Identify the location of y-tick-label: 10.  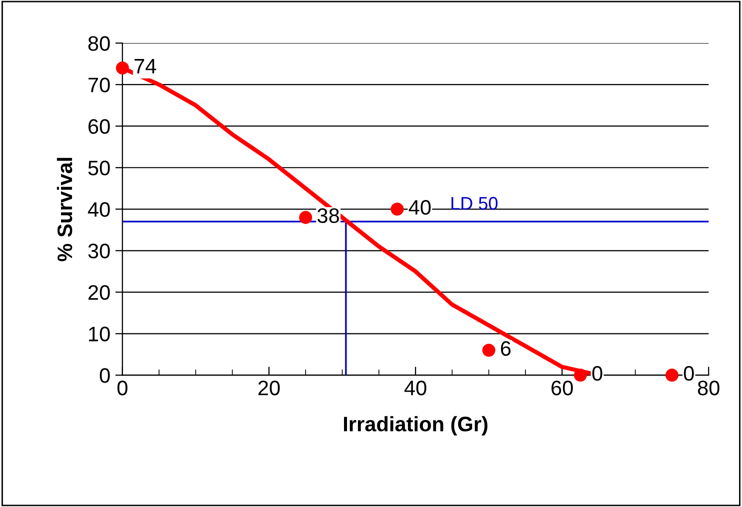
(99, 334).